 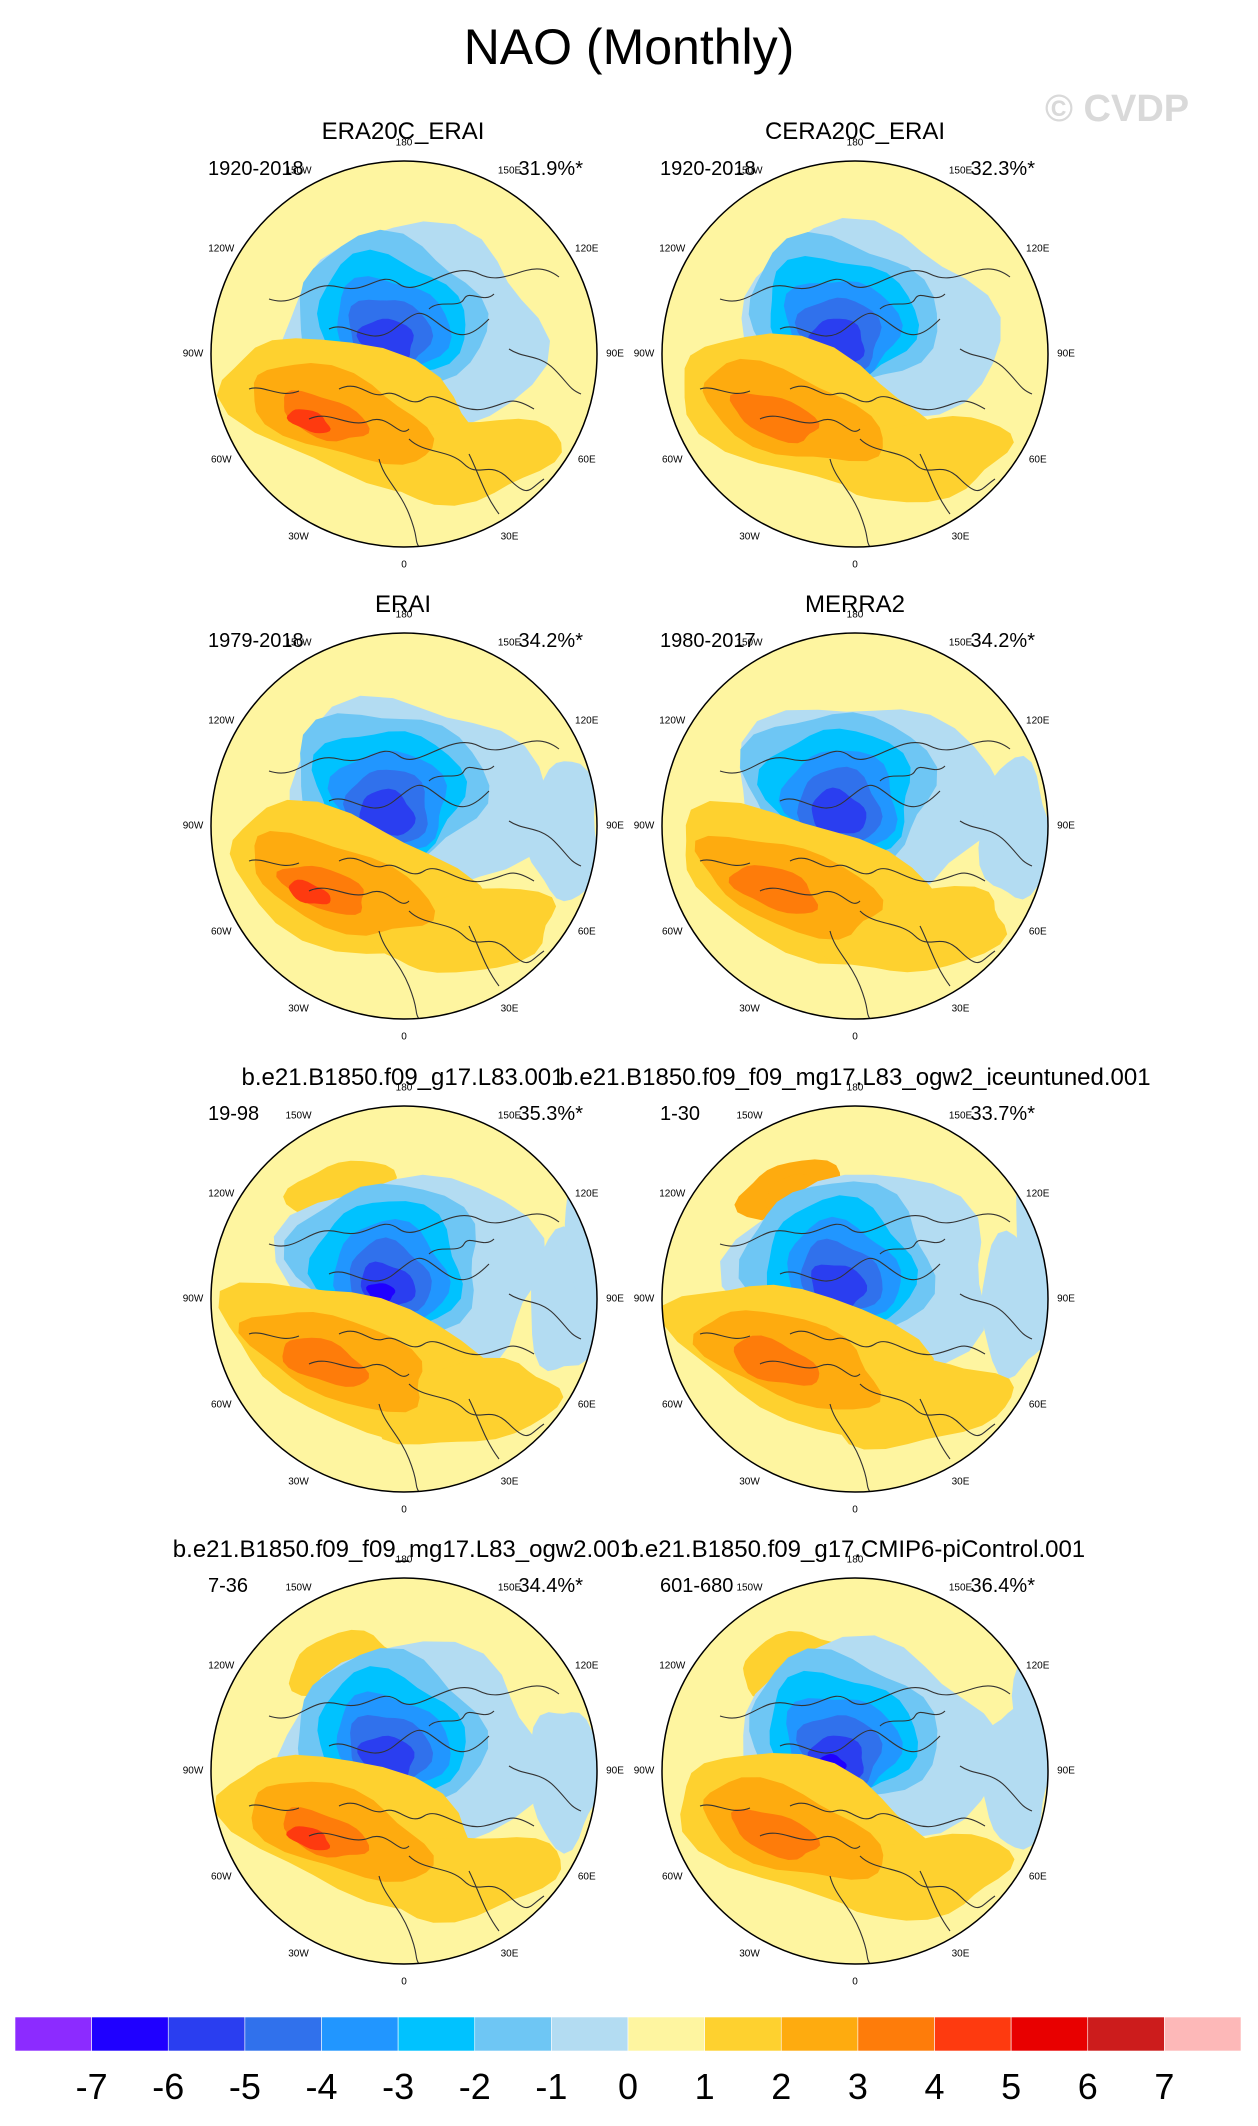 What do you see at coordinates (321, 2086) in the screenshot?
I see `colorbar-tick-label: -4` at bounding box center [321, 2086].